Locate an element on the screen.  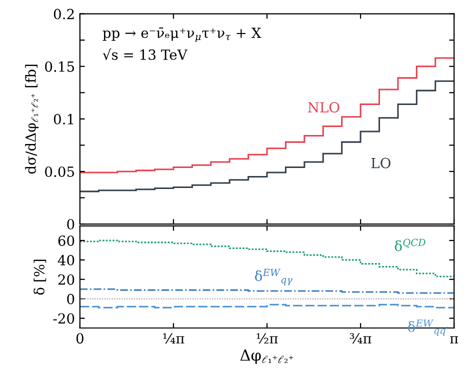
y-axis-title: δ [%] is located at coordinates (40, 277).